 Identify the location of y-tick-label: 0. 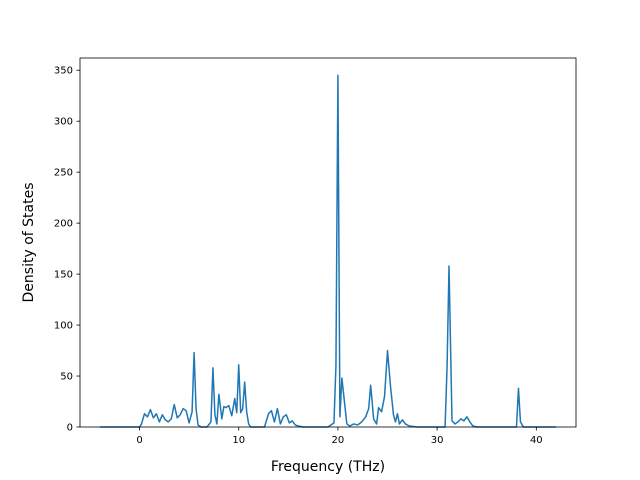
(70, 428).